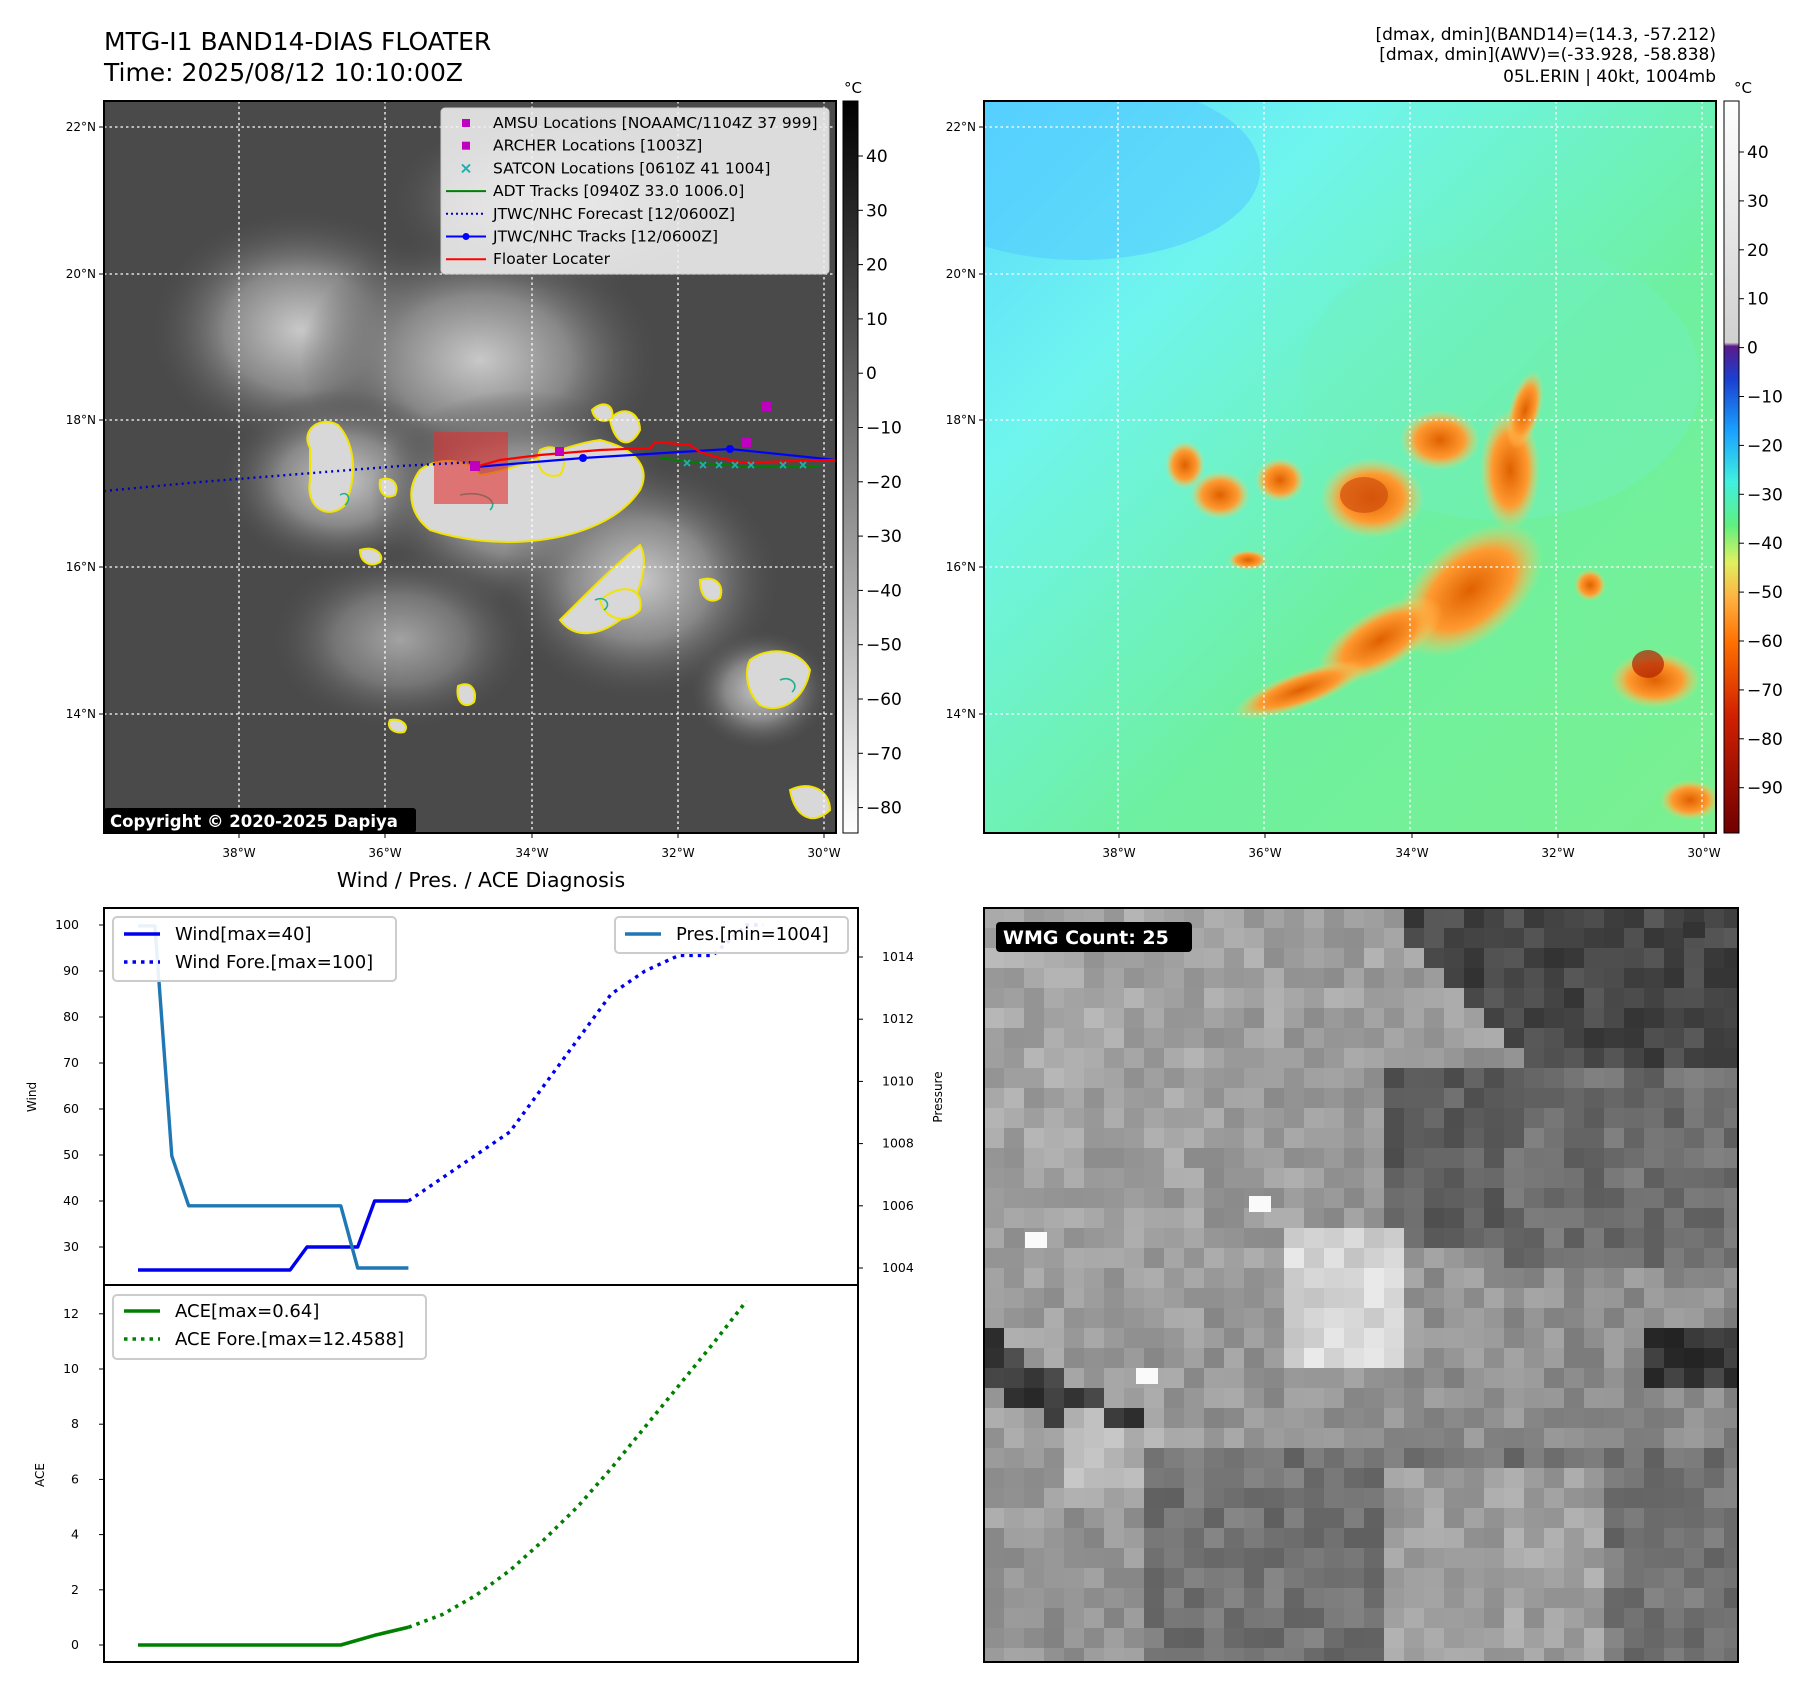 The height and width of the screenshot is (1690, 1797). Describe the element at coordinates (1765, 544) in the screenshot. I see `right-colorbar-label-8: −40` at that location.